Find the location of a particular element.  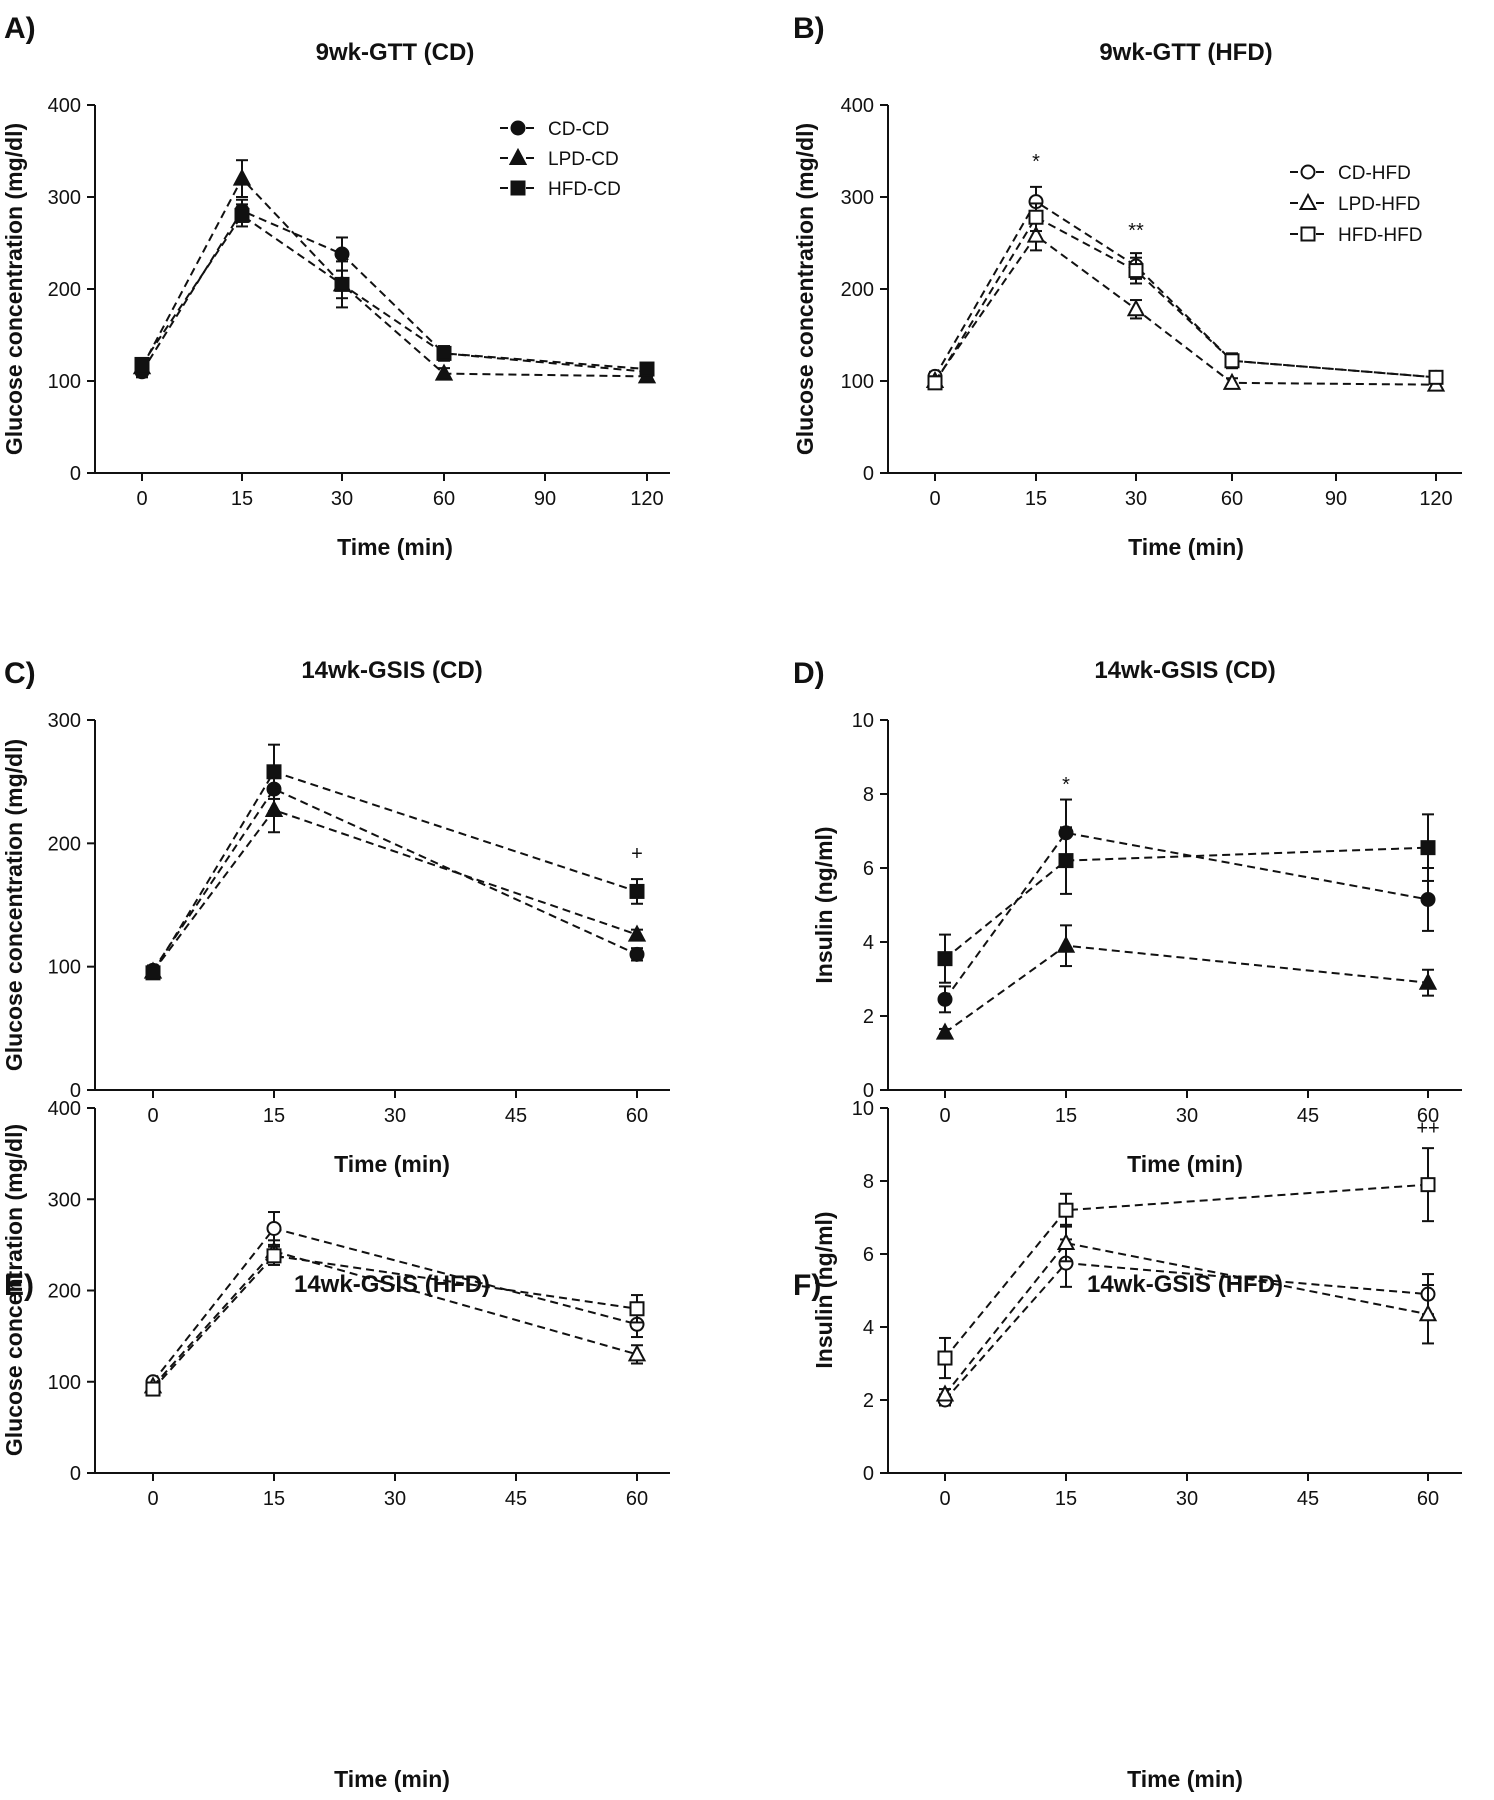

panel-label: A) is located at coordinates (20, 28).